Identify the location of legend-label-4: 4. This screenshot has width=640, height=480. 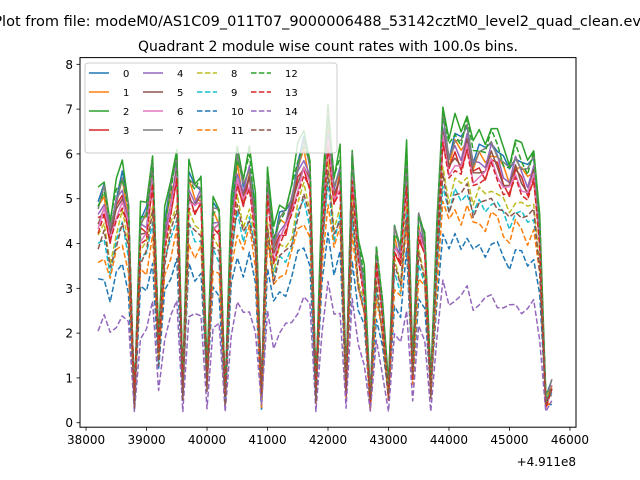
(180, 74).